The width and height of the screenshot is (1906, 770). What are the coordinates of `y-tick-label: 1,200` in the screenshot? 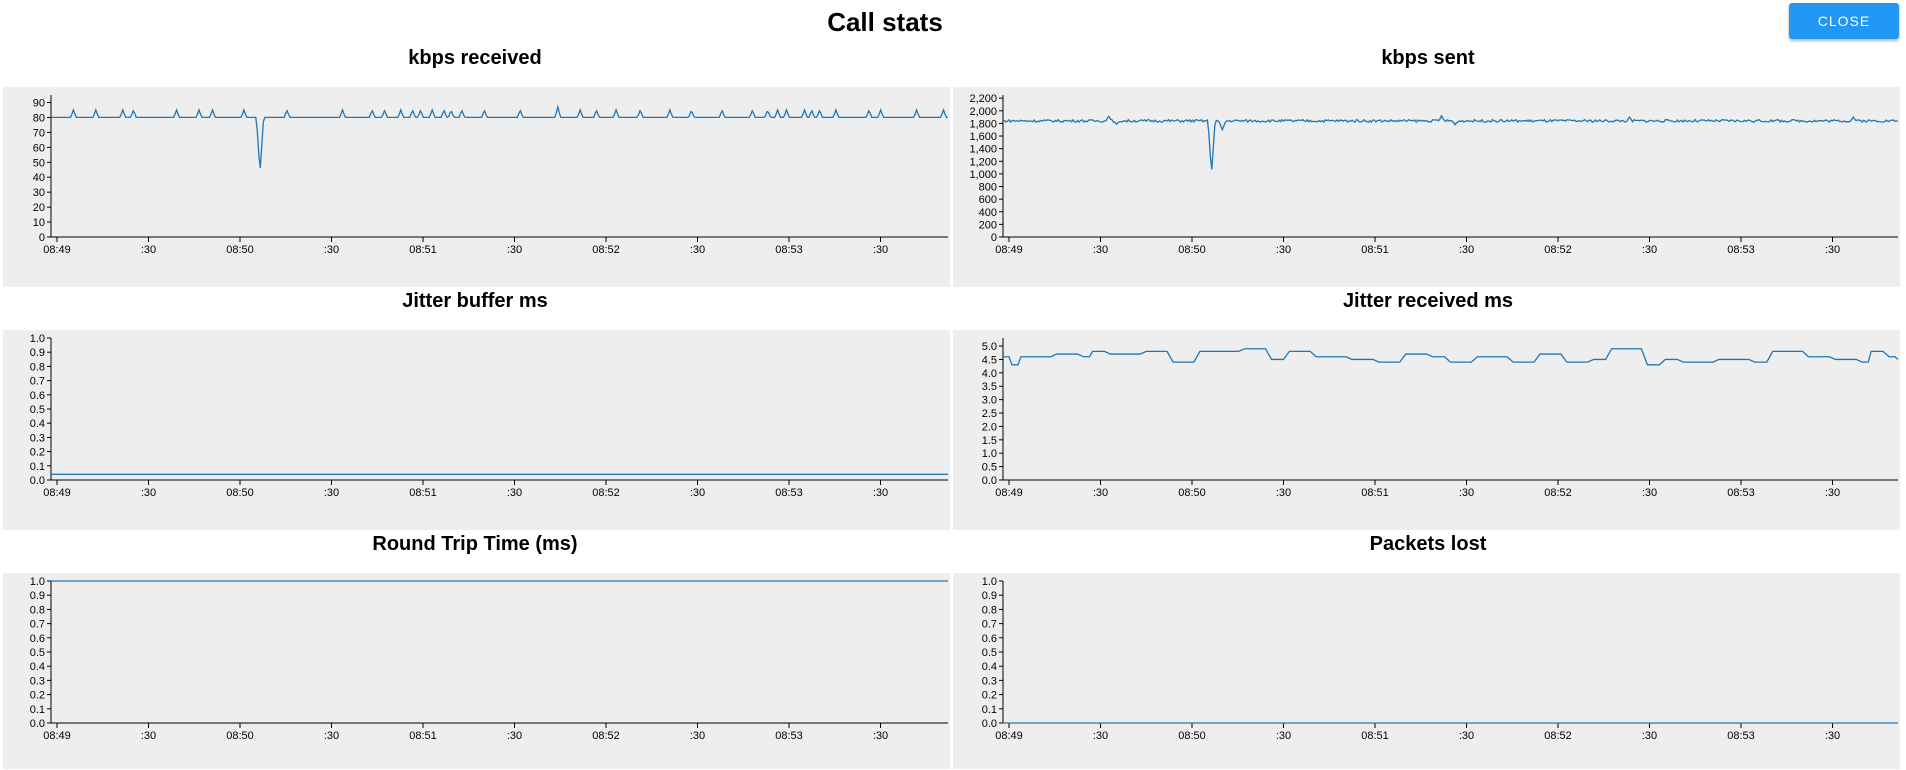 It's located at (983, 162).